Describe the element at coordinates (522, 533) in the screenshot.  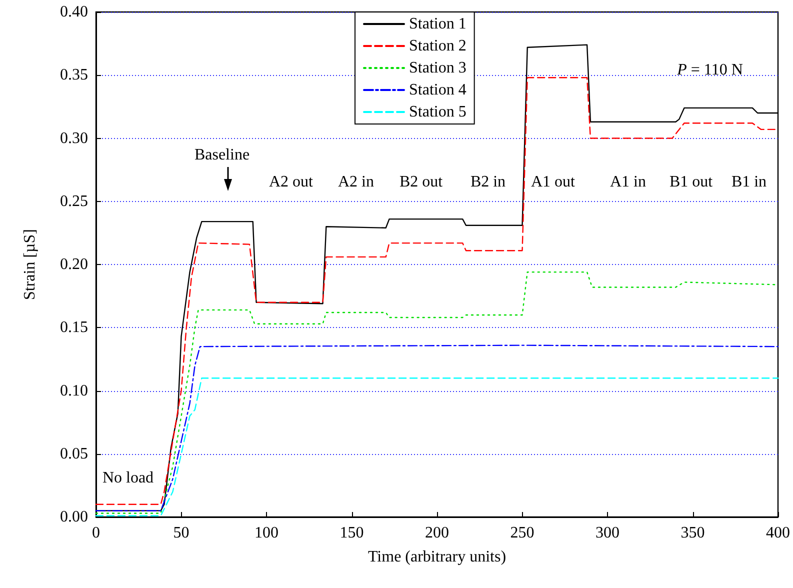
I see `x-tick-label: 250` at that location.